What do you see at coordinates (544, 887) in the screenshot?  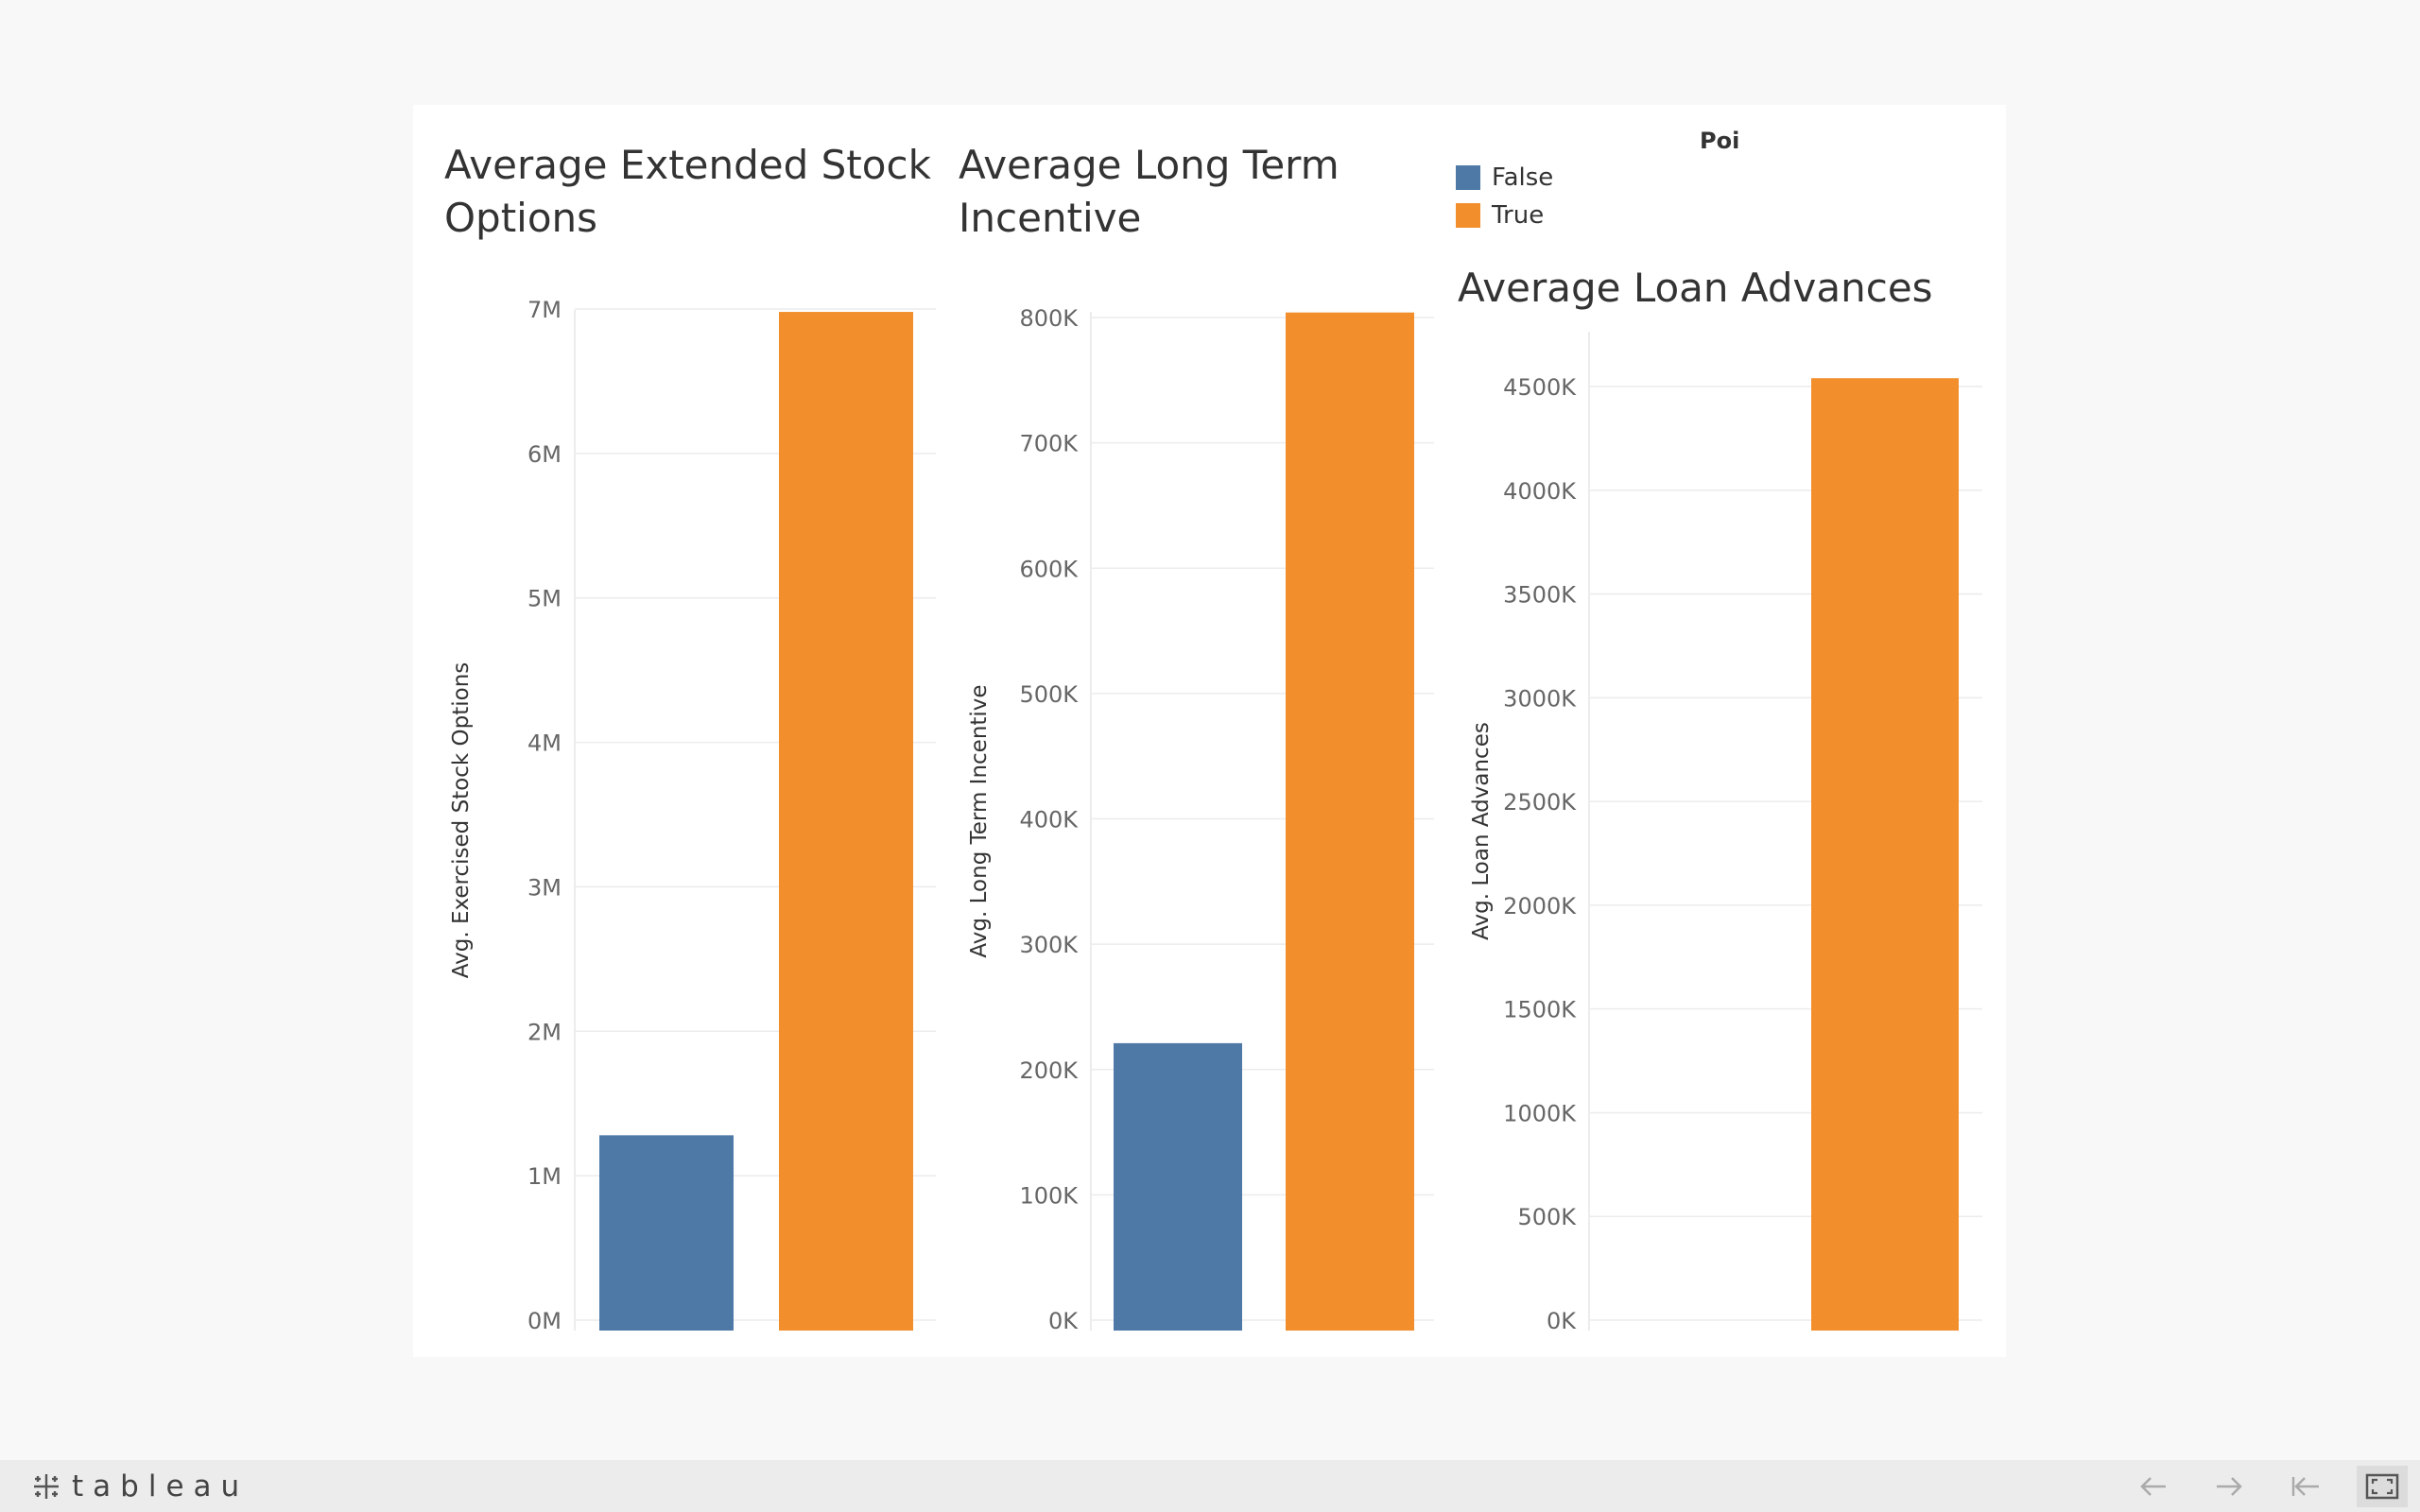 I see `y-tick-label: 3M` at bounding box center [544, 887].